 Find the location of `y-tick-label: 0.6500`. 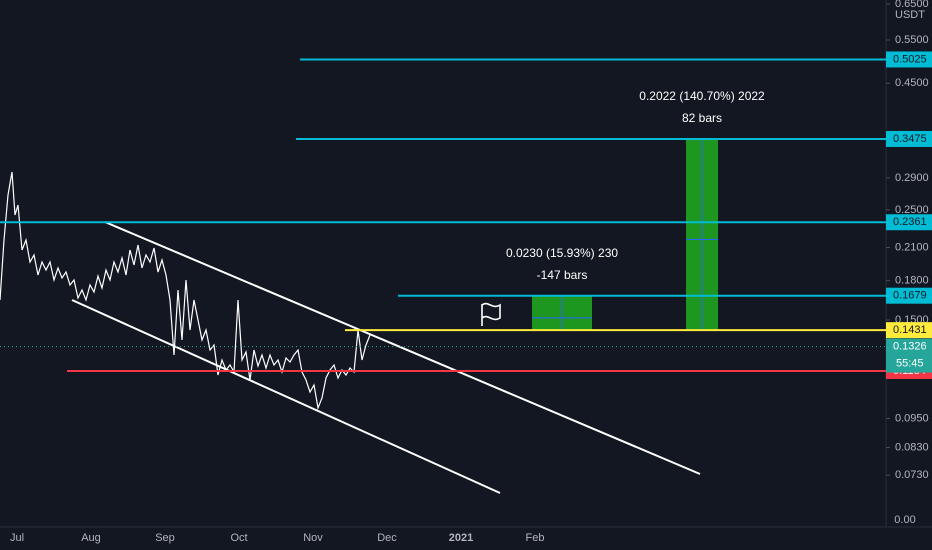

y-tick-label: 0.6500 is located at coordinates (912, 5).